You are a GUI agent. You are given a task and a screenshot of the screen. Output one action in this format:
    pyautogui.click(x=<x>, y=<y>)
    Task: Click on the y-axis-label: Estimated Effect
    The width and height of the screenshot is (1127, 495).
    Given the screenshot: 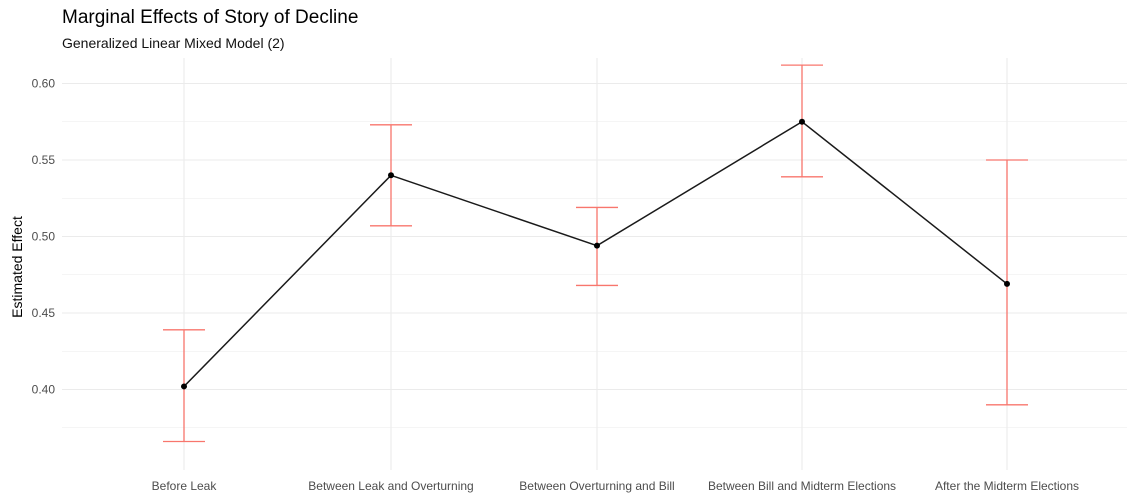 What is the action you would take?
    pyautogui.click(x=17, y=267)
    